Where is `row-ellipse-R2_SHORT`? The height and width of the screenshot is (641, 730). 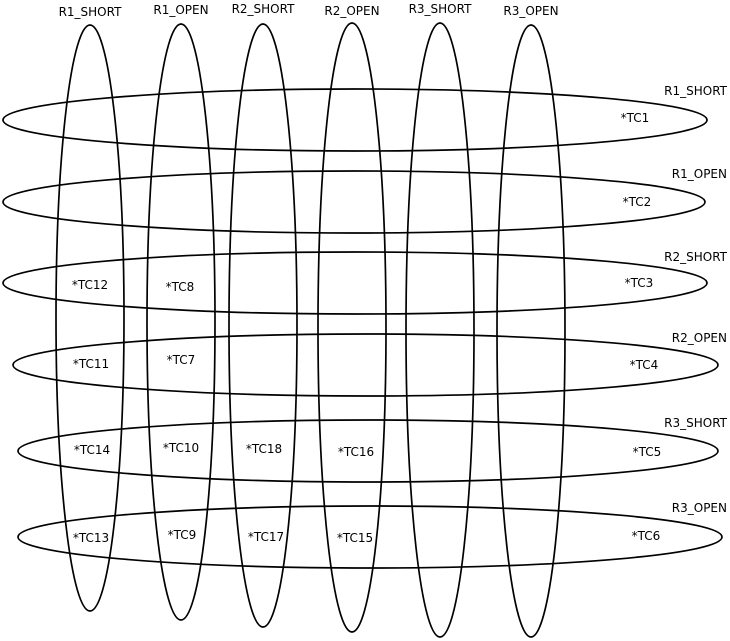
row-ellipse-R2_SHORT is located at coordinates (355, 283).